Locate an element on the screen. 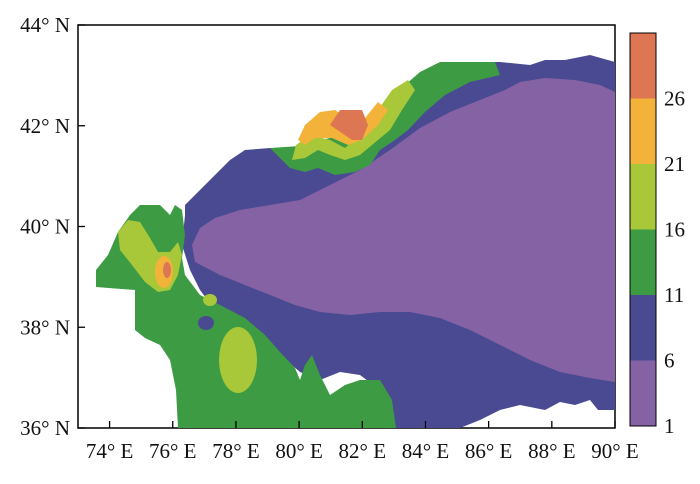  x-tick-label: 80° E is located at coordinates (298, 451).